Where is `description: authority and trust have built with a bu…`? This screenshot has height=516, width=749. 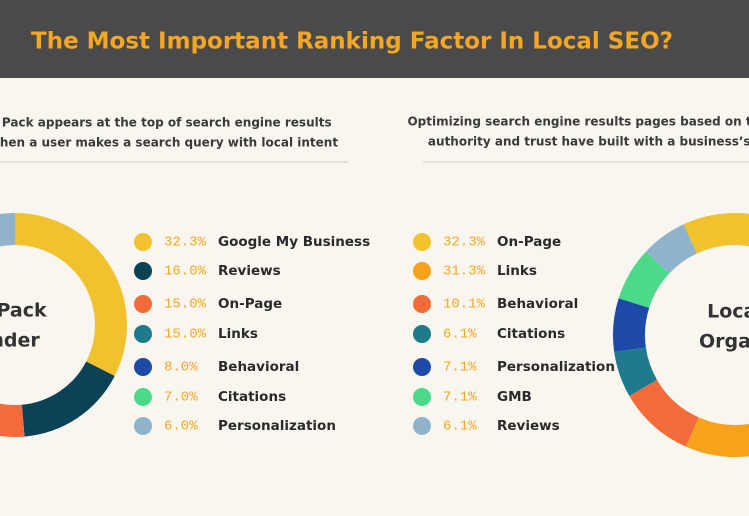
description: authority and trust have built with a bu… is located at coordinates (588, 142).